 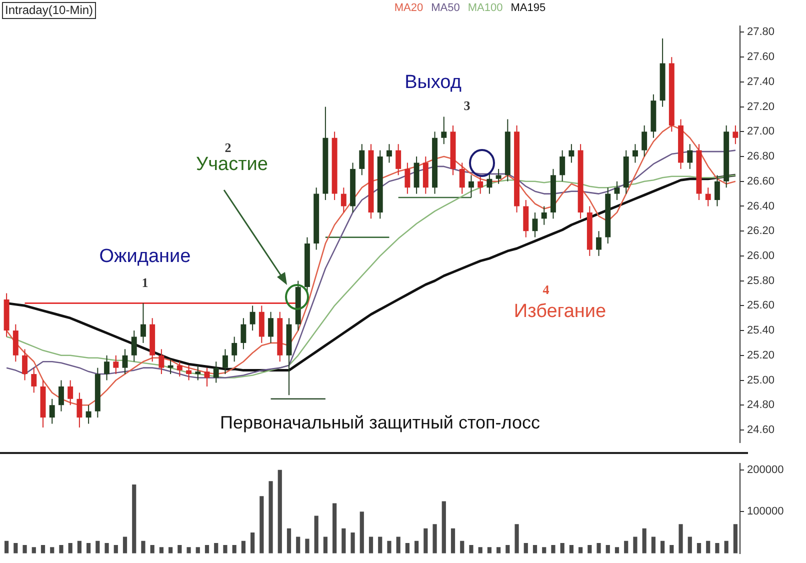 I want to click on text: MA20, so click(x=409, y=8).